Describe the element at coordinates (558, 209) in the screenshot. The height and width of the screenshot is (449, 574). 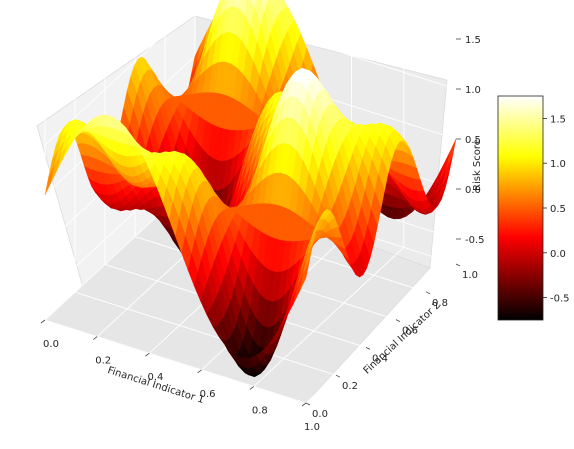
I see `colorbar-tick-label: 0.5` at that location.